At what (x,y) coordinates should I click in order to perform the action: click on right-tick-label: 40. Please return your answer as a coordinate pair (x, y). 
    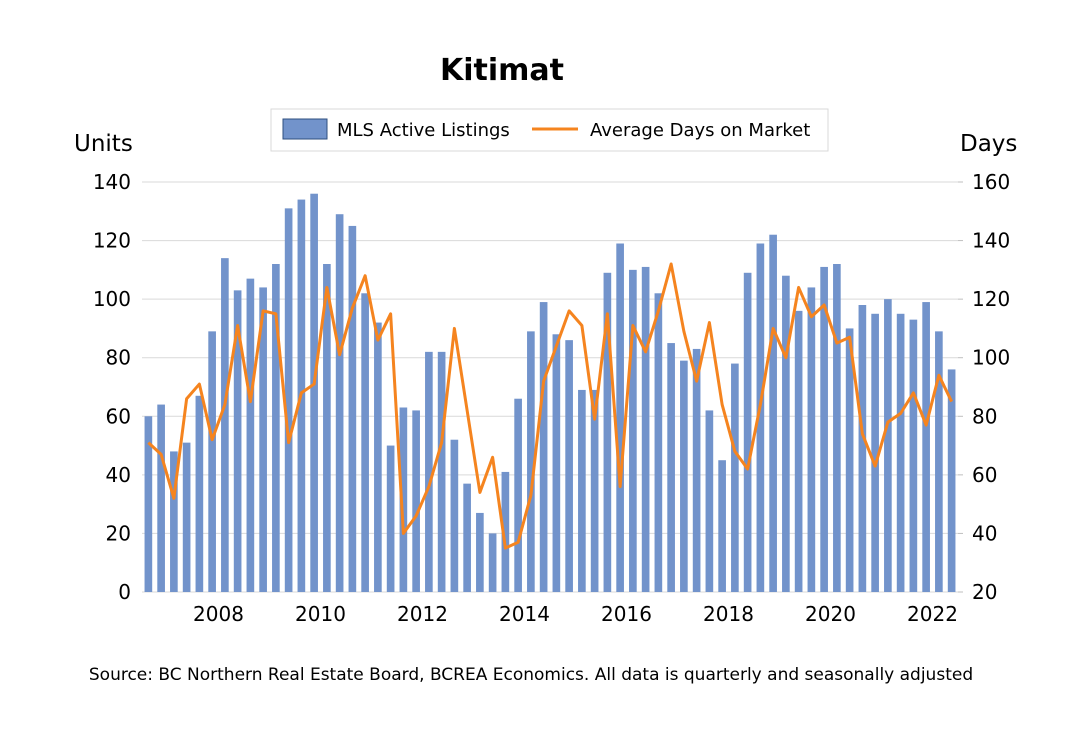
    Looking at the image, I should click on (984, 533).